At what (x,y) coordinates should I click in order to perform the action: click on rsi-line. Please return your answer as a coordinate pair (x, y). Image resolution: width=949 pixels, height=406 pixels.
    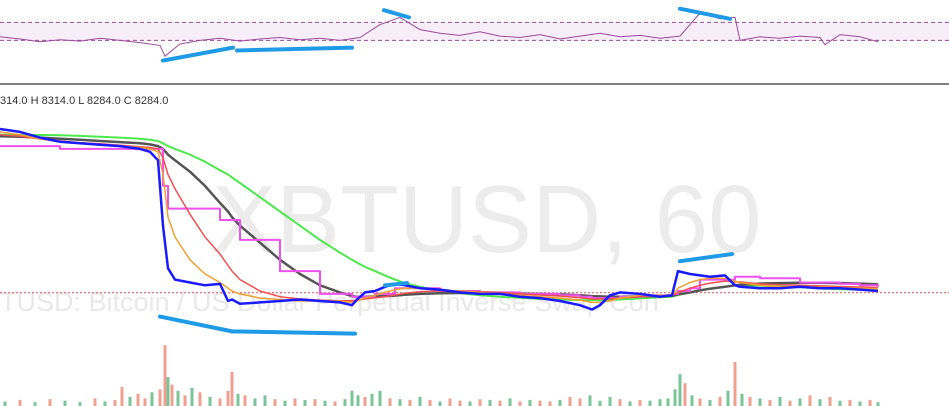
    Looking at the image, I should click on (439, 34).